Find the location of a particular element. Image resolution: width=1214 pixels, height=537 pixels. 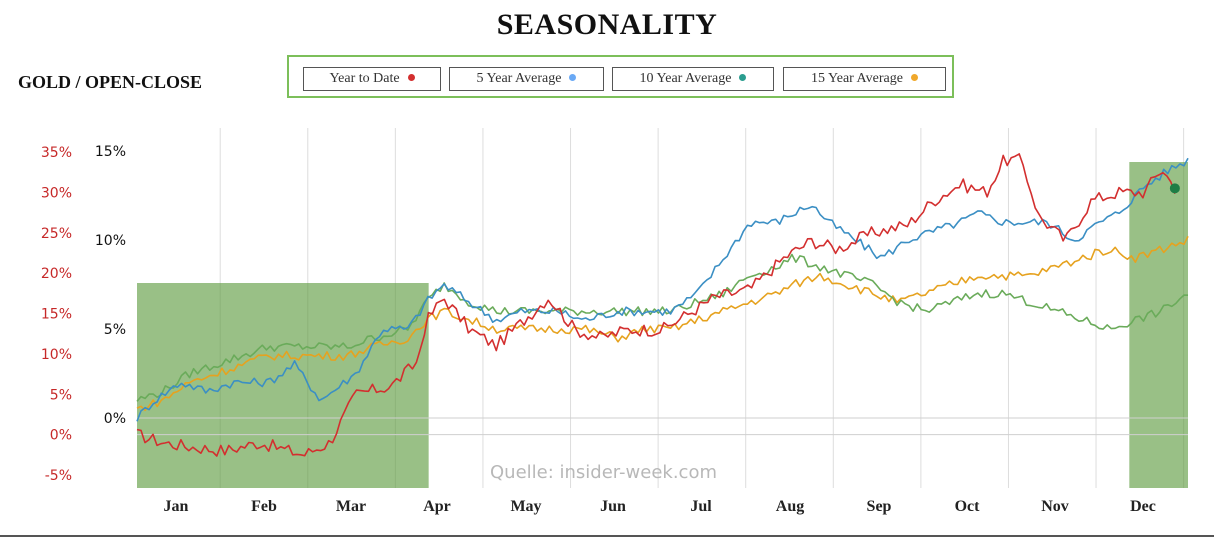

watermark-text: Quelle: insider-week.com is located at coordinates (603, 472).